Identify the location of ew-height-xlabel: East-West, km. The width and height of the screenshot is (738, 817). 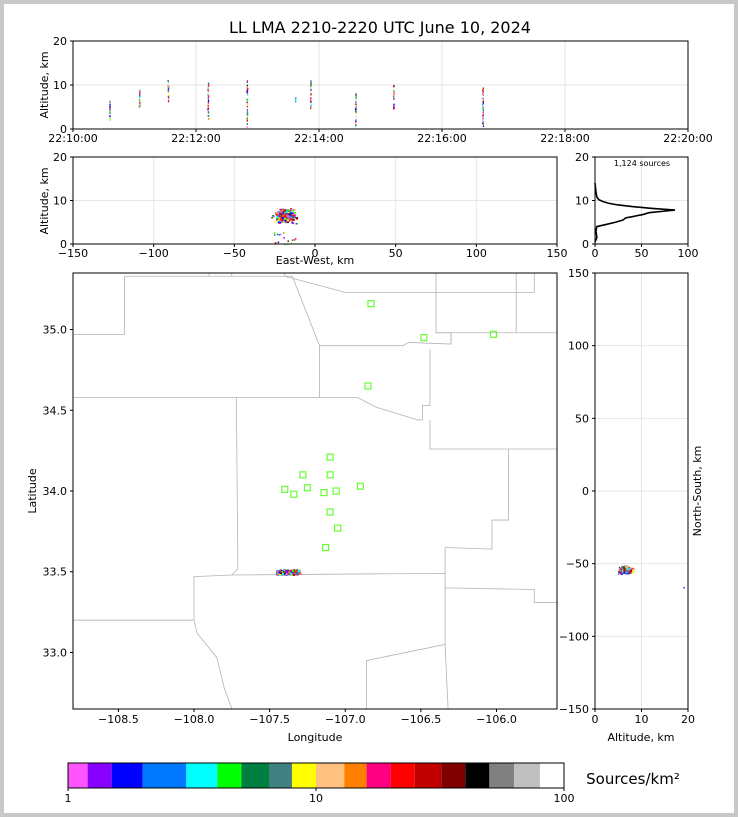
(315, 260).